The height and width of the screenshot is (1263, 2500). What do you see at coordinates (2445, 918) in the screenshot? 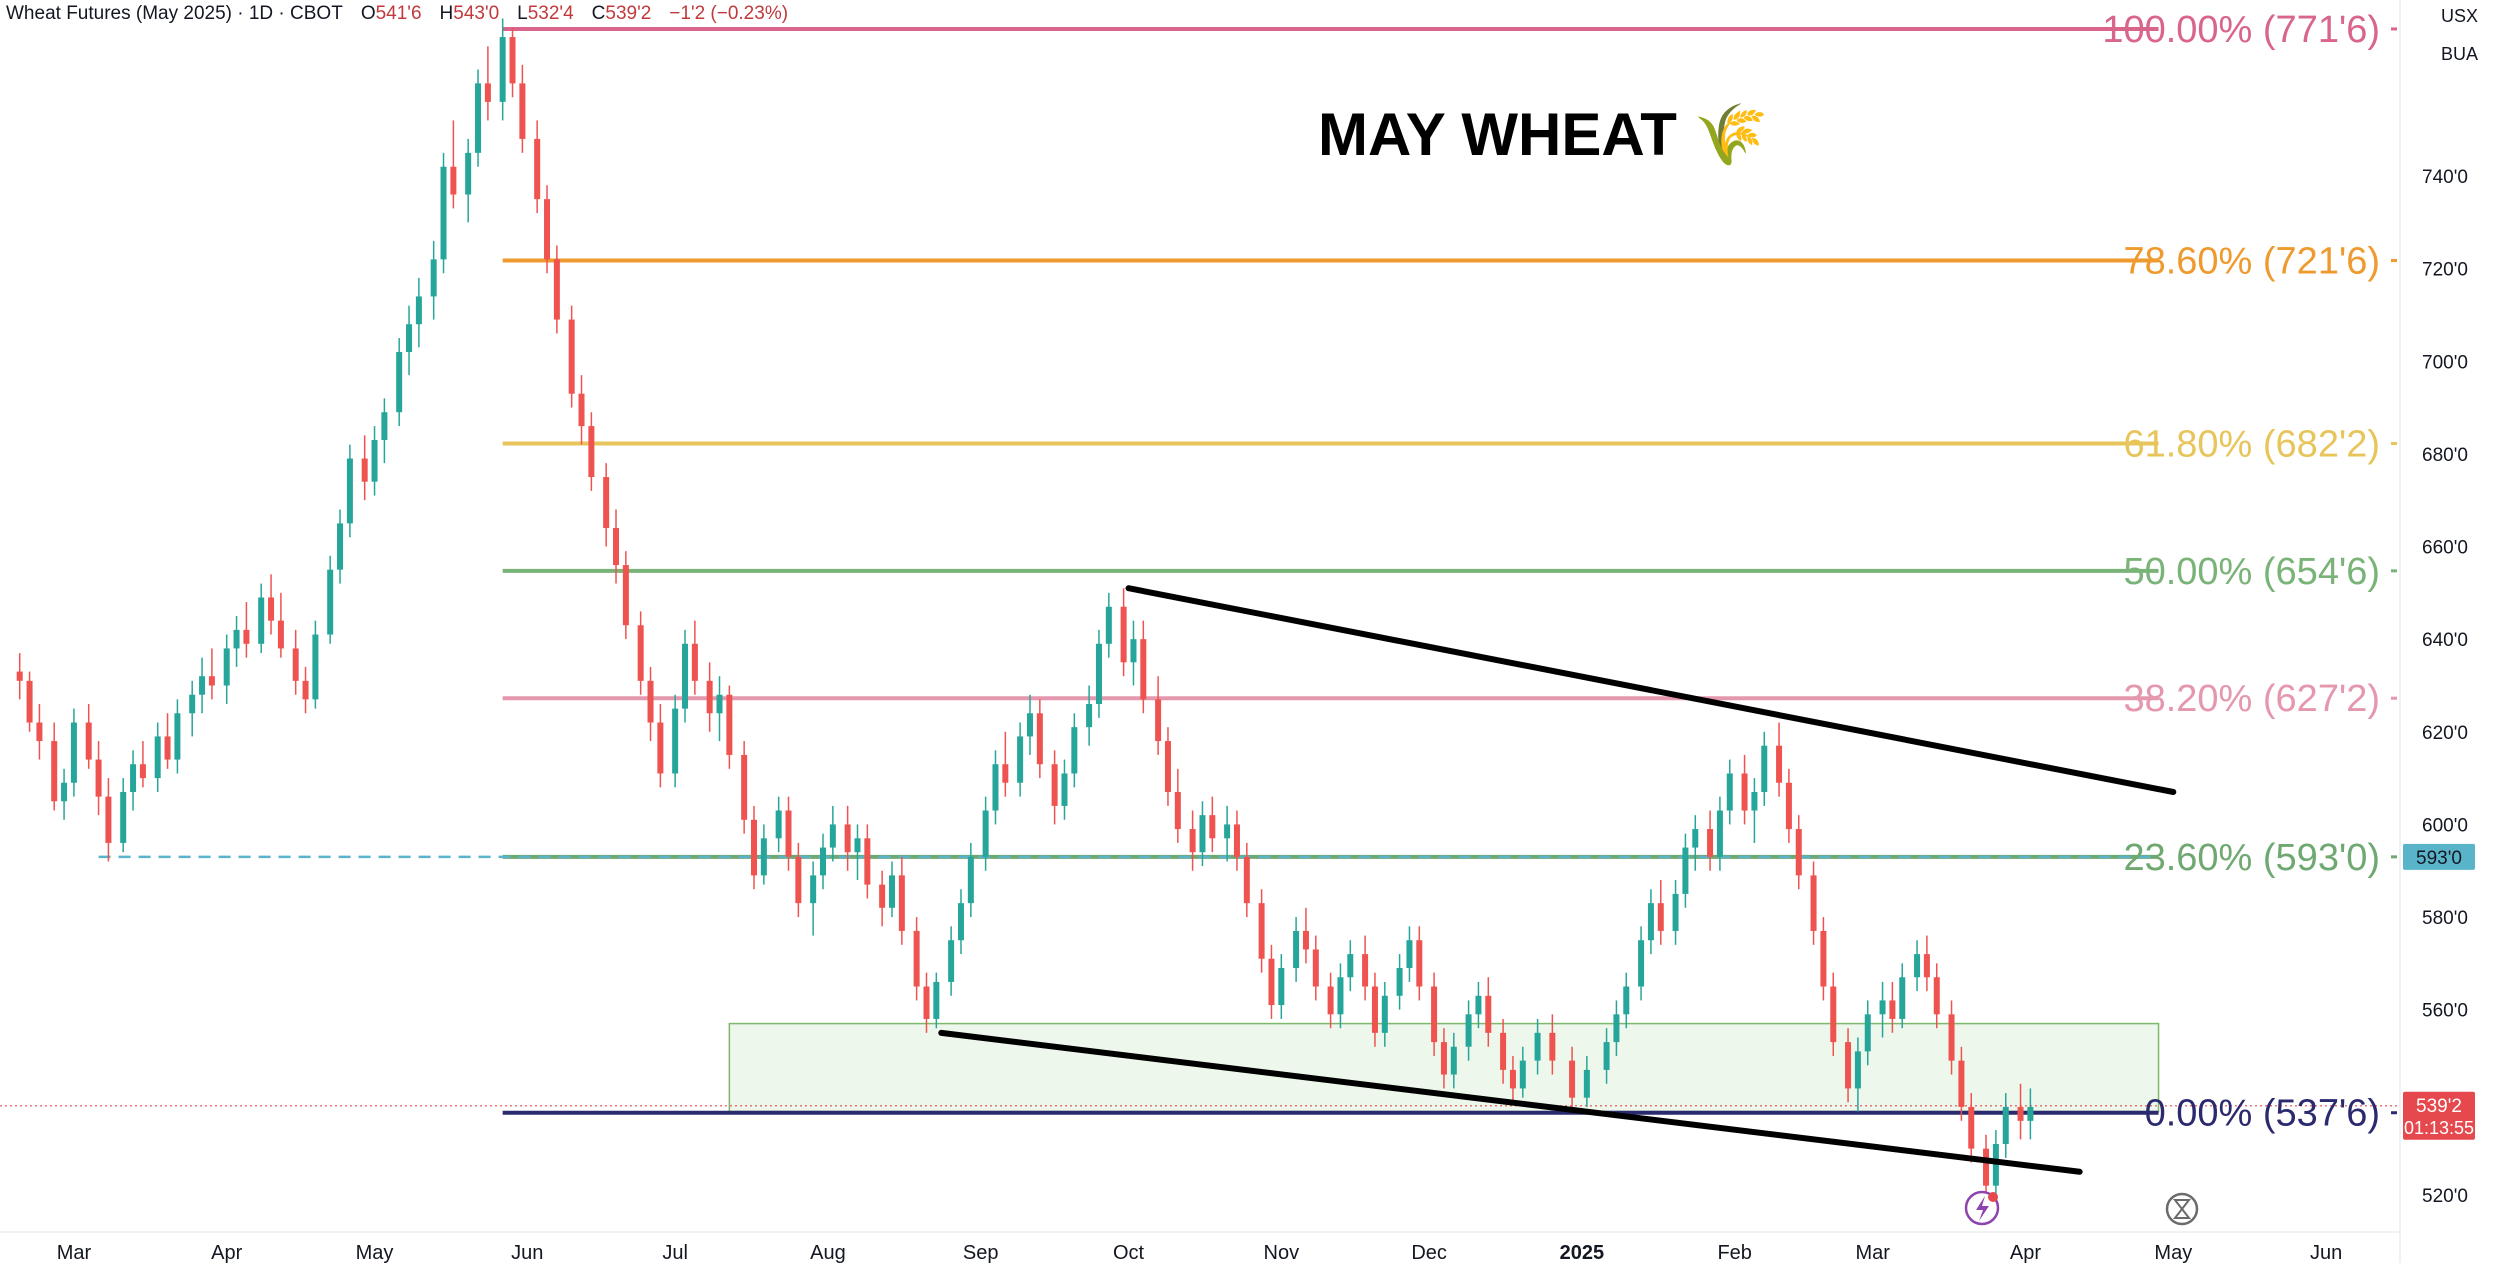
I see `y-tick-label: 580'0` at bounding box center [2445, 918].